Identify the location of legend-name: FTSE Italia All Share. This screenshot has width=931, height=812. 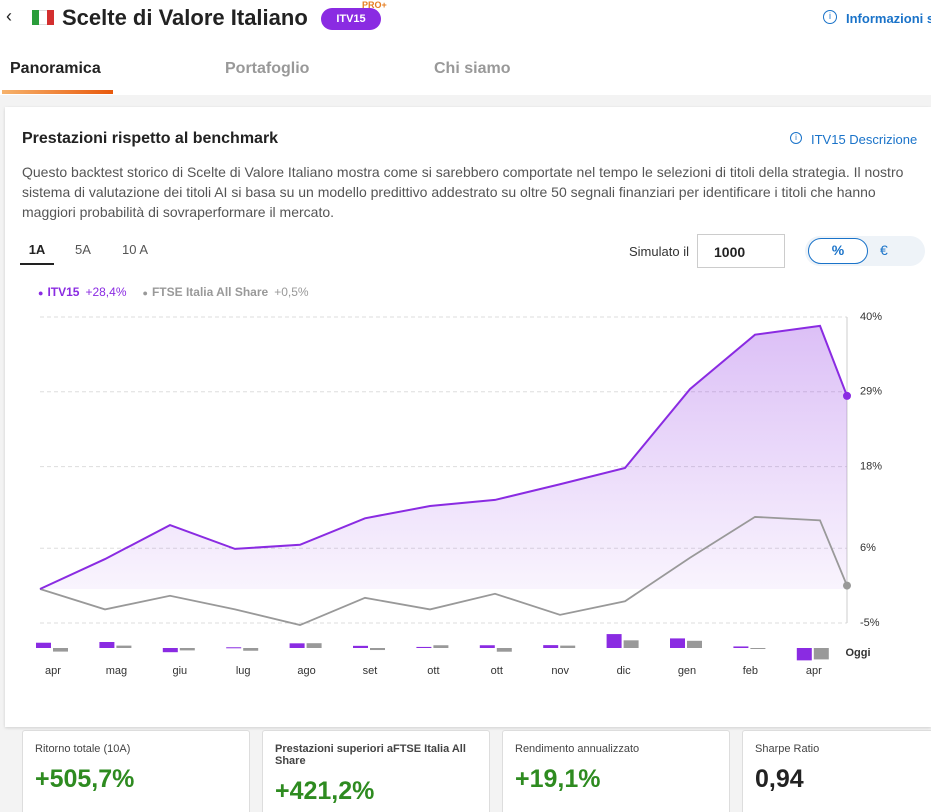
(210, 292).